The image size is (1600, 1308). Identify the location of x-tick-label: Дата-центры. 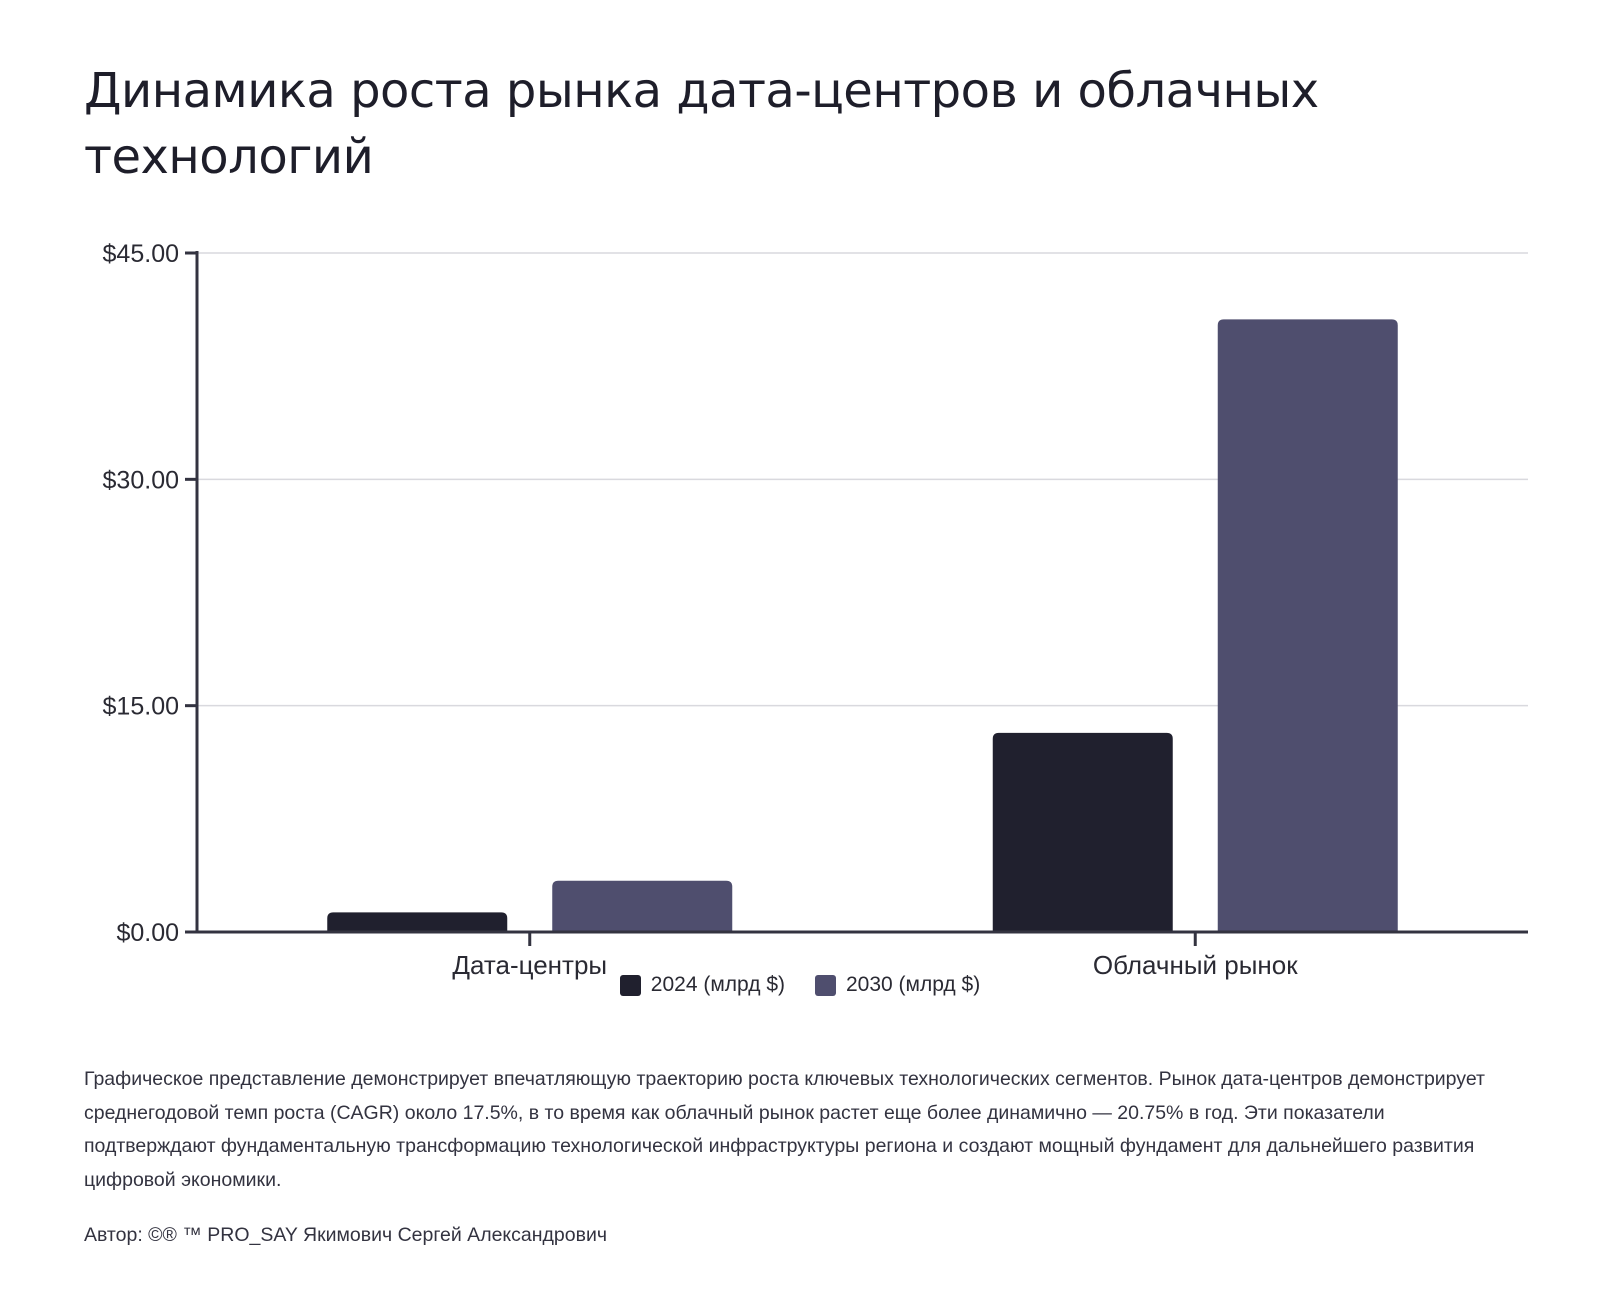
(529, 965).